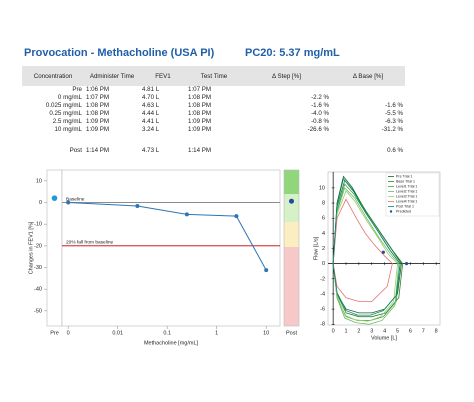 This screenshot has width=474, height=402. Describe the element at coordinates (291, 286) in the screenshot. I see `band-red` at that location.